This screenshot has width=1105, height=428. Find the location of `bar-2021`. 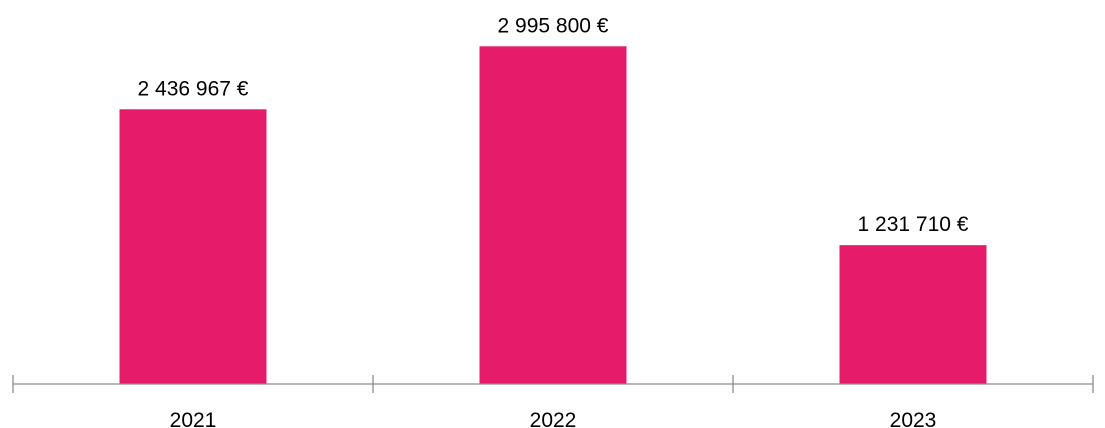

bar-2021 is located at coordinates (193, 246).